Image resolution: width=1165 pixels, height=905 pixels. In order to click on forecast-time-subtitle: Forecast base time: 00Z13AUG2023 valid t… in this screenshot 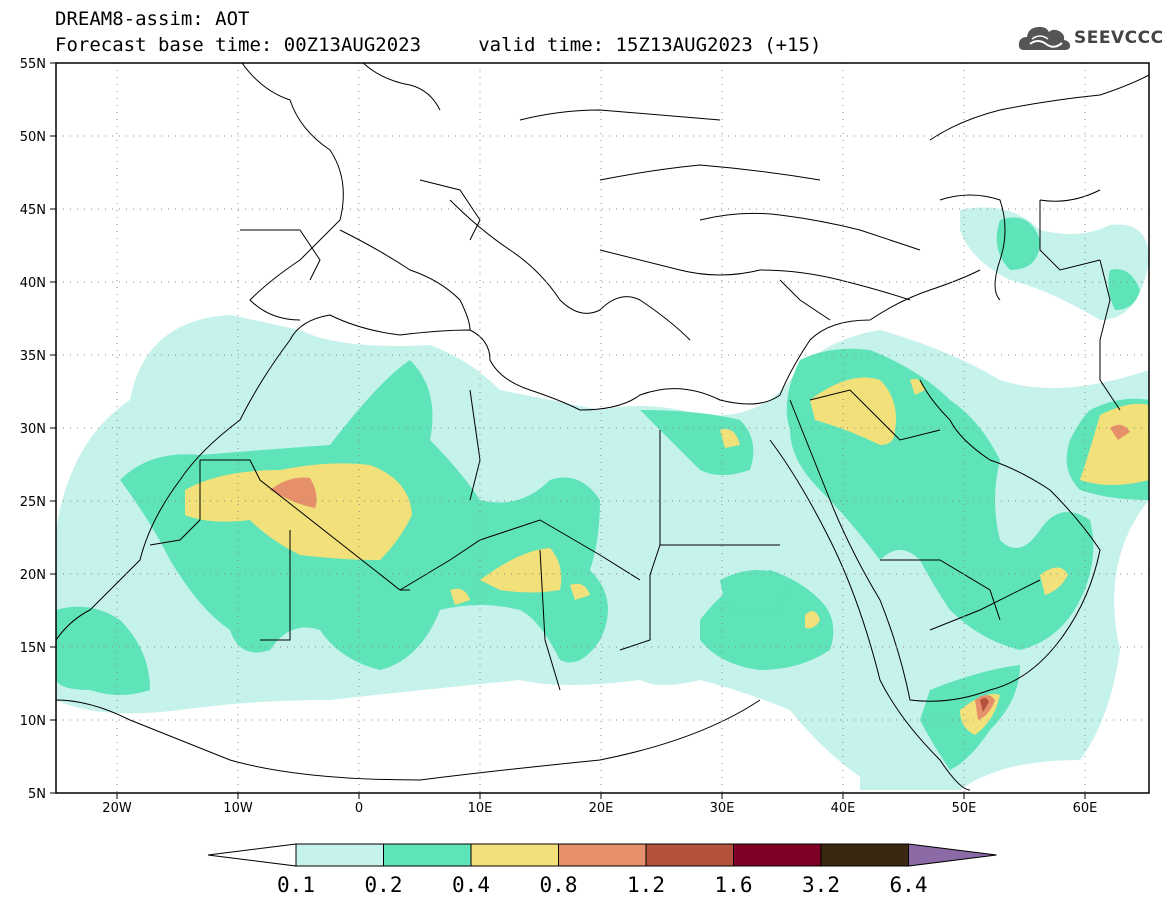, I will do `click(438, 45)`.